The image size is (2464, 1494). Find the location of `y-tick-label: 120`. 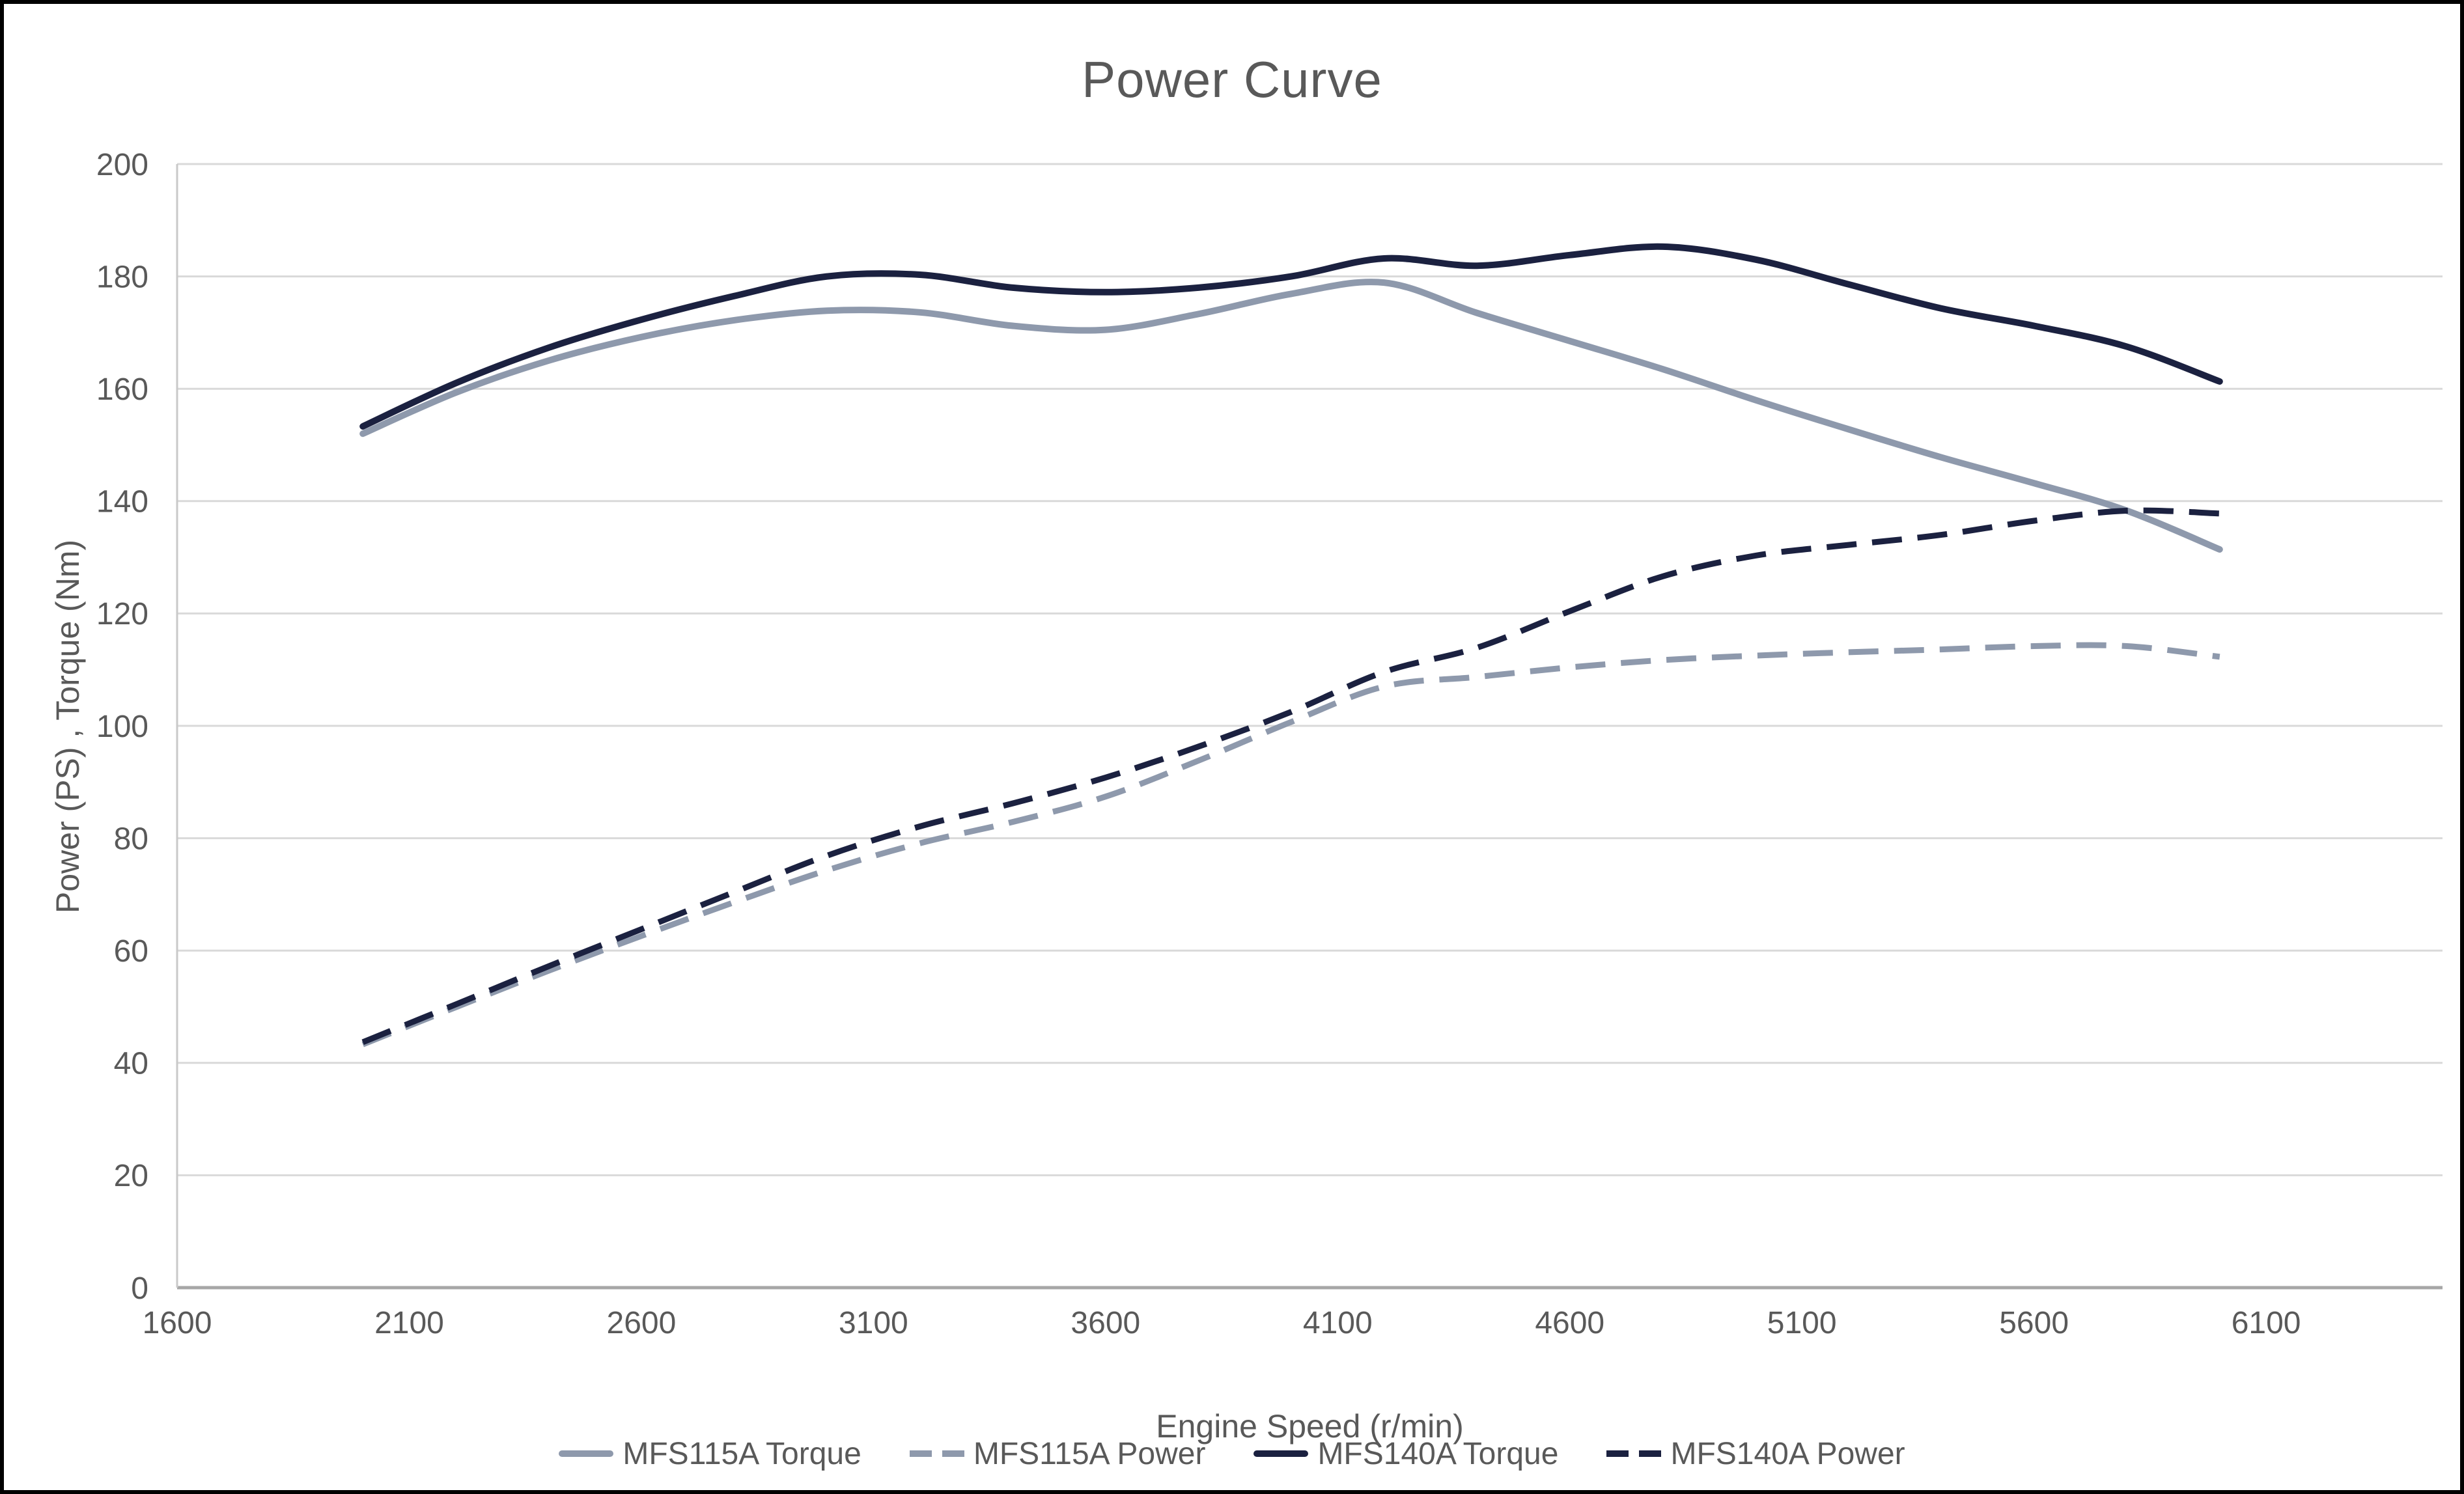

y-tick-label: 120 is located at coordinates (122, 614).